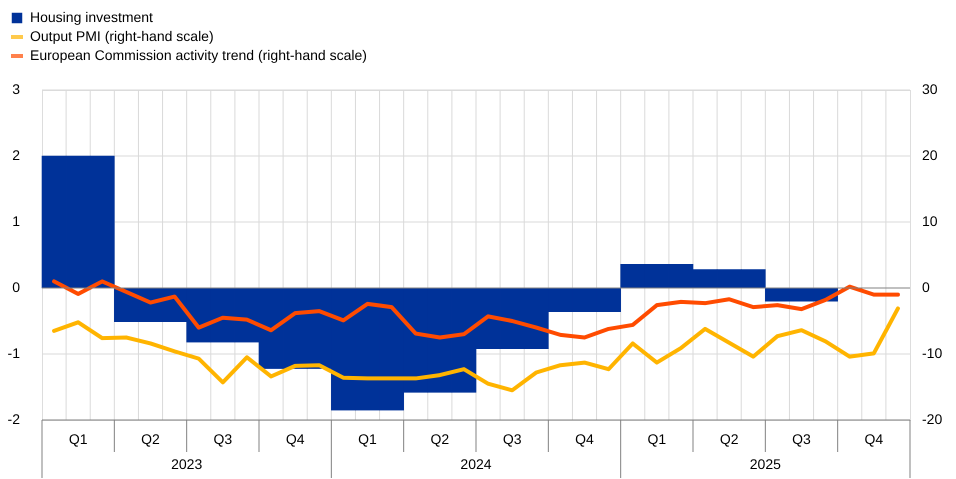 The height and width of the screenshot is (479, 956). I want to click on y-tick-label: 2, so click(16, 155).